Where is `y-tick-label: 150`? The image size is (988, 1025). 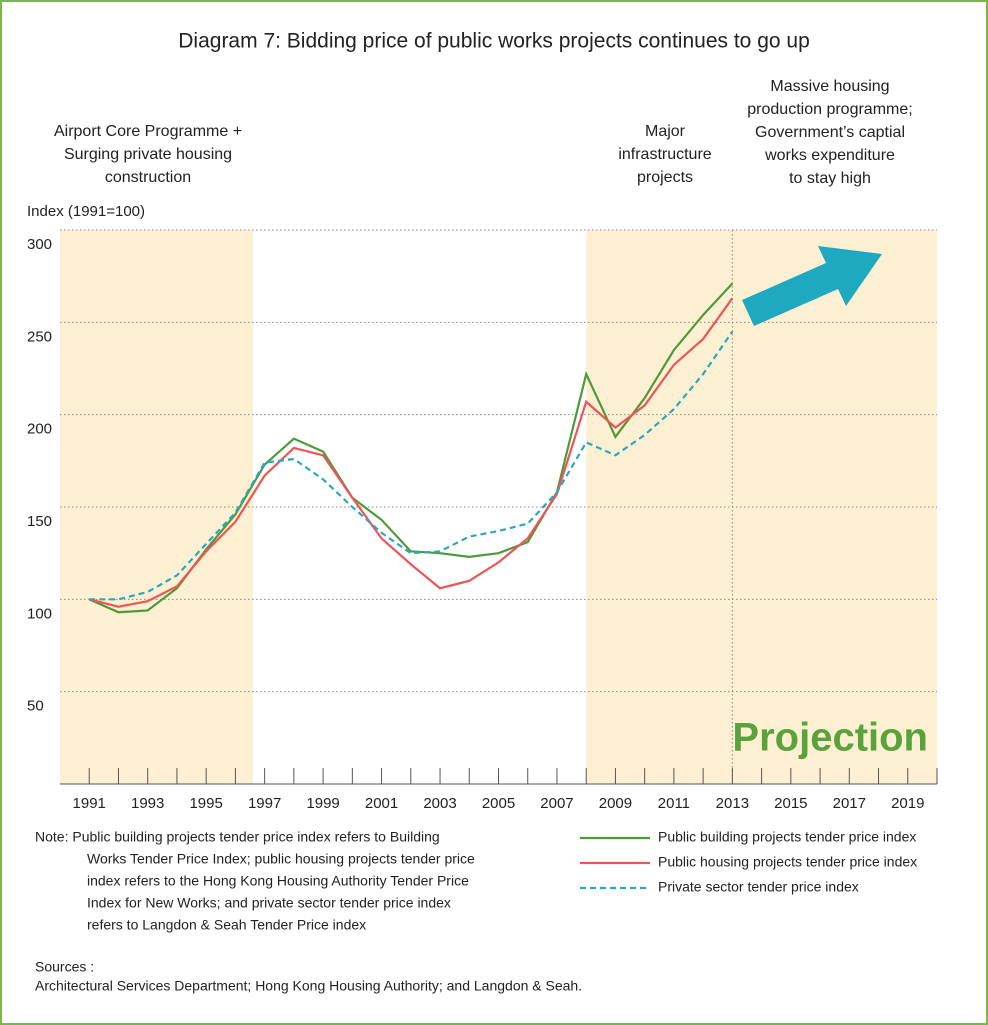
y-tick-label: 150 is located at coordinates (39, 521).